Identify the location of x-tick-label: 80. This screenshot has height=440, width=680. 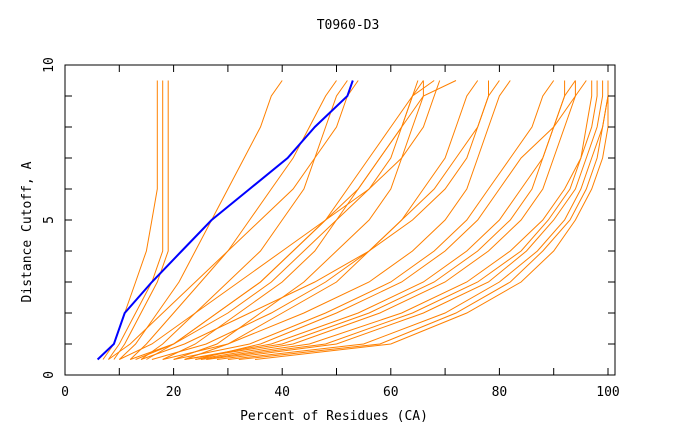
(500, 392).